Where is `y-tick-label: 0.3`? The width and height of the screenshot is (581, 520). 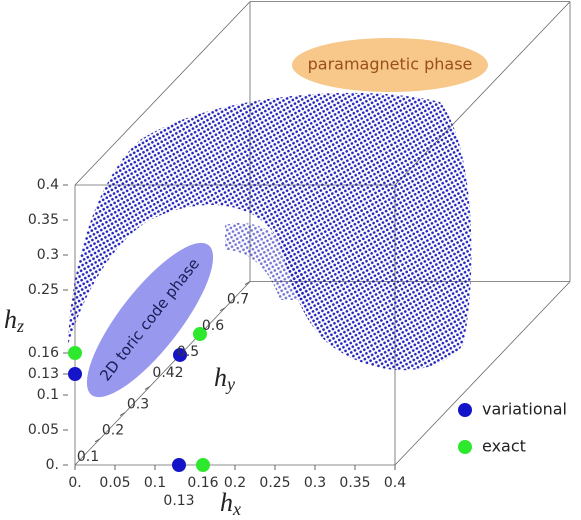 y-tick-label: 0.3 is located at coordinates (138, 404).